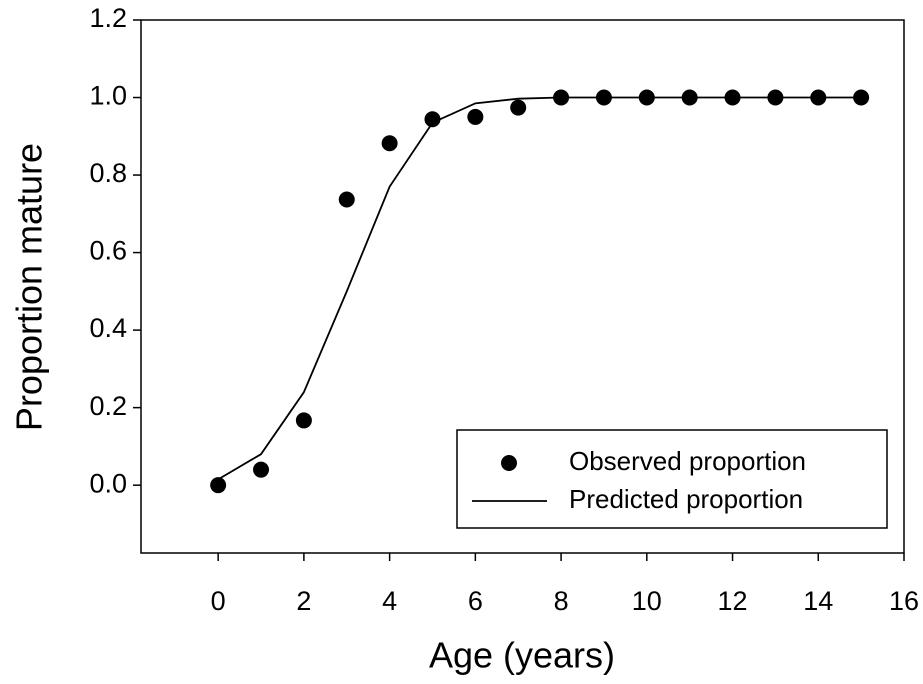 The image size is (923, 684). Describe the element at coordinates (475, 601) in the screenshot. I see `x-tick-label: 6` at that location.